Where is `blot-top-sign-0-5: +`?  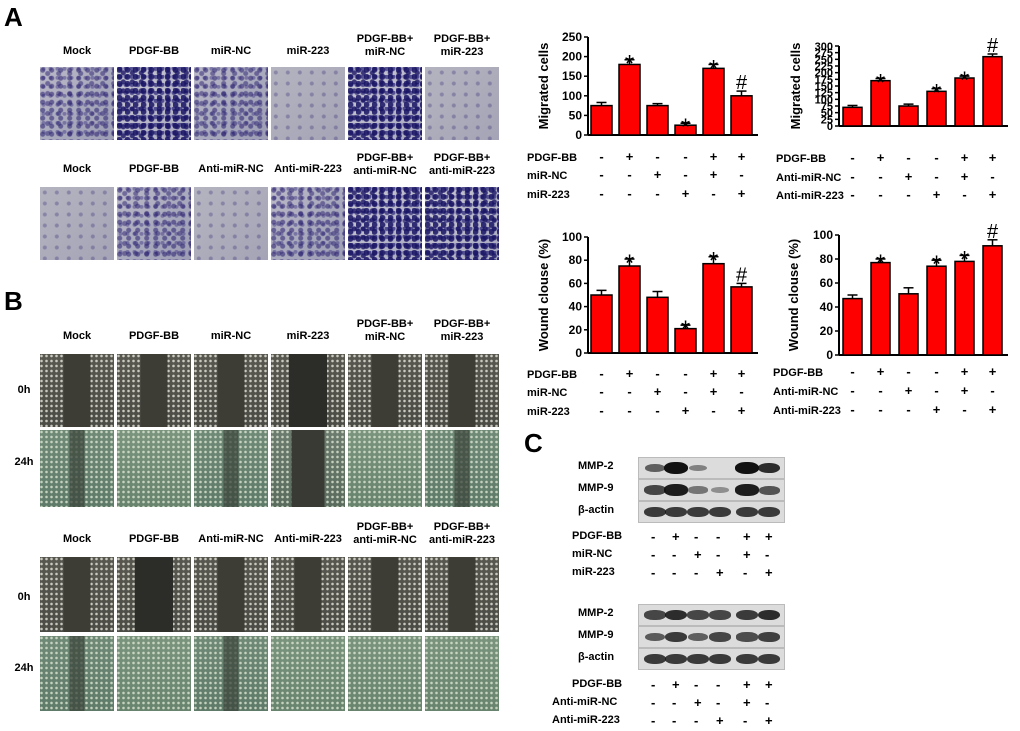
blot-top-sign-0-5: + is located at coordinates (769, 536).